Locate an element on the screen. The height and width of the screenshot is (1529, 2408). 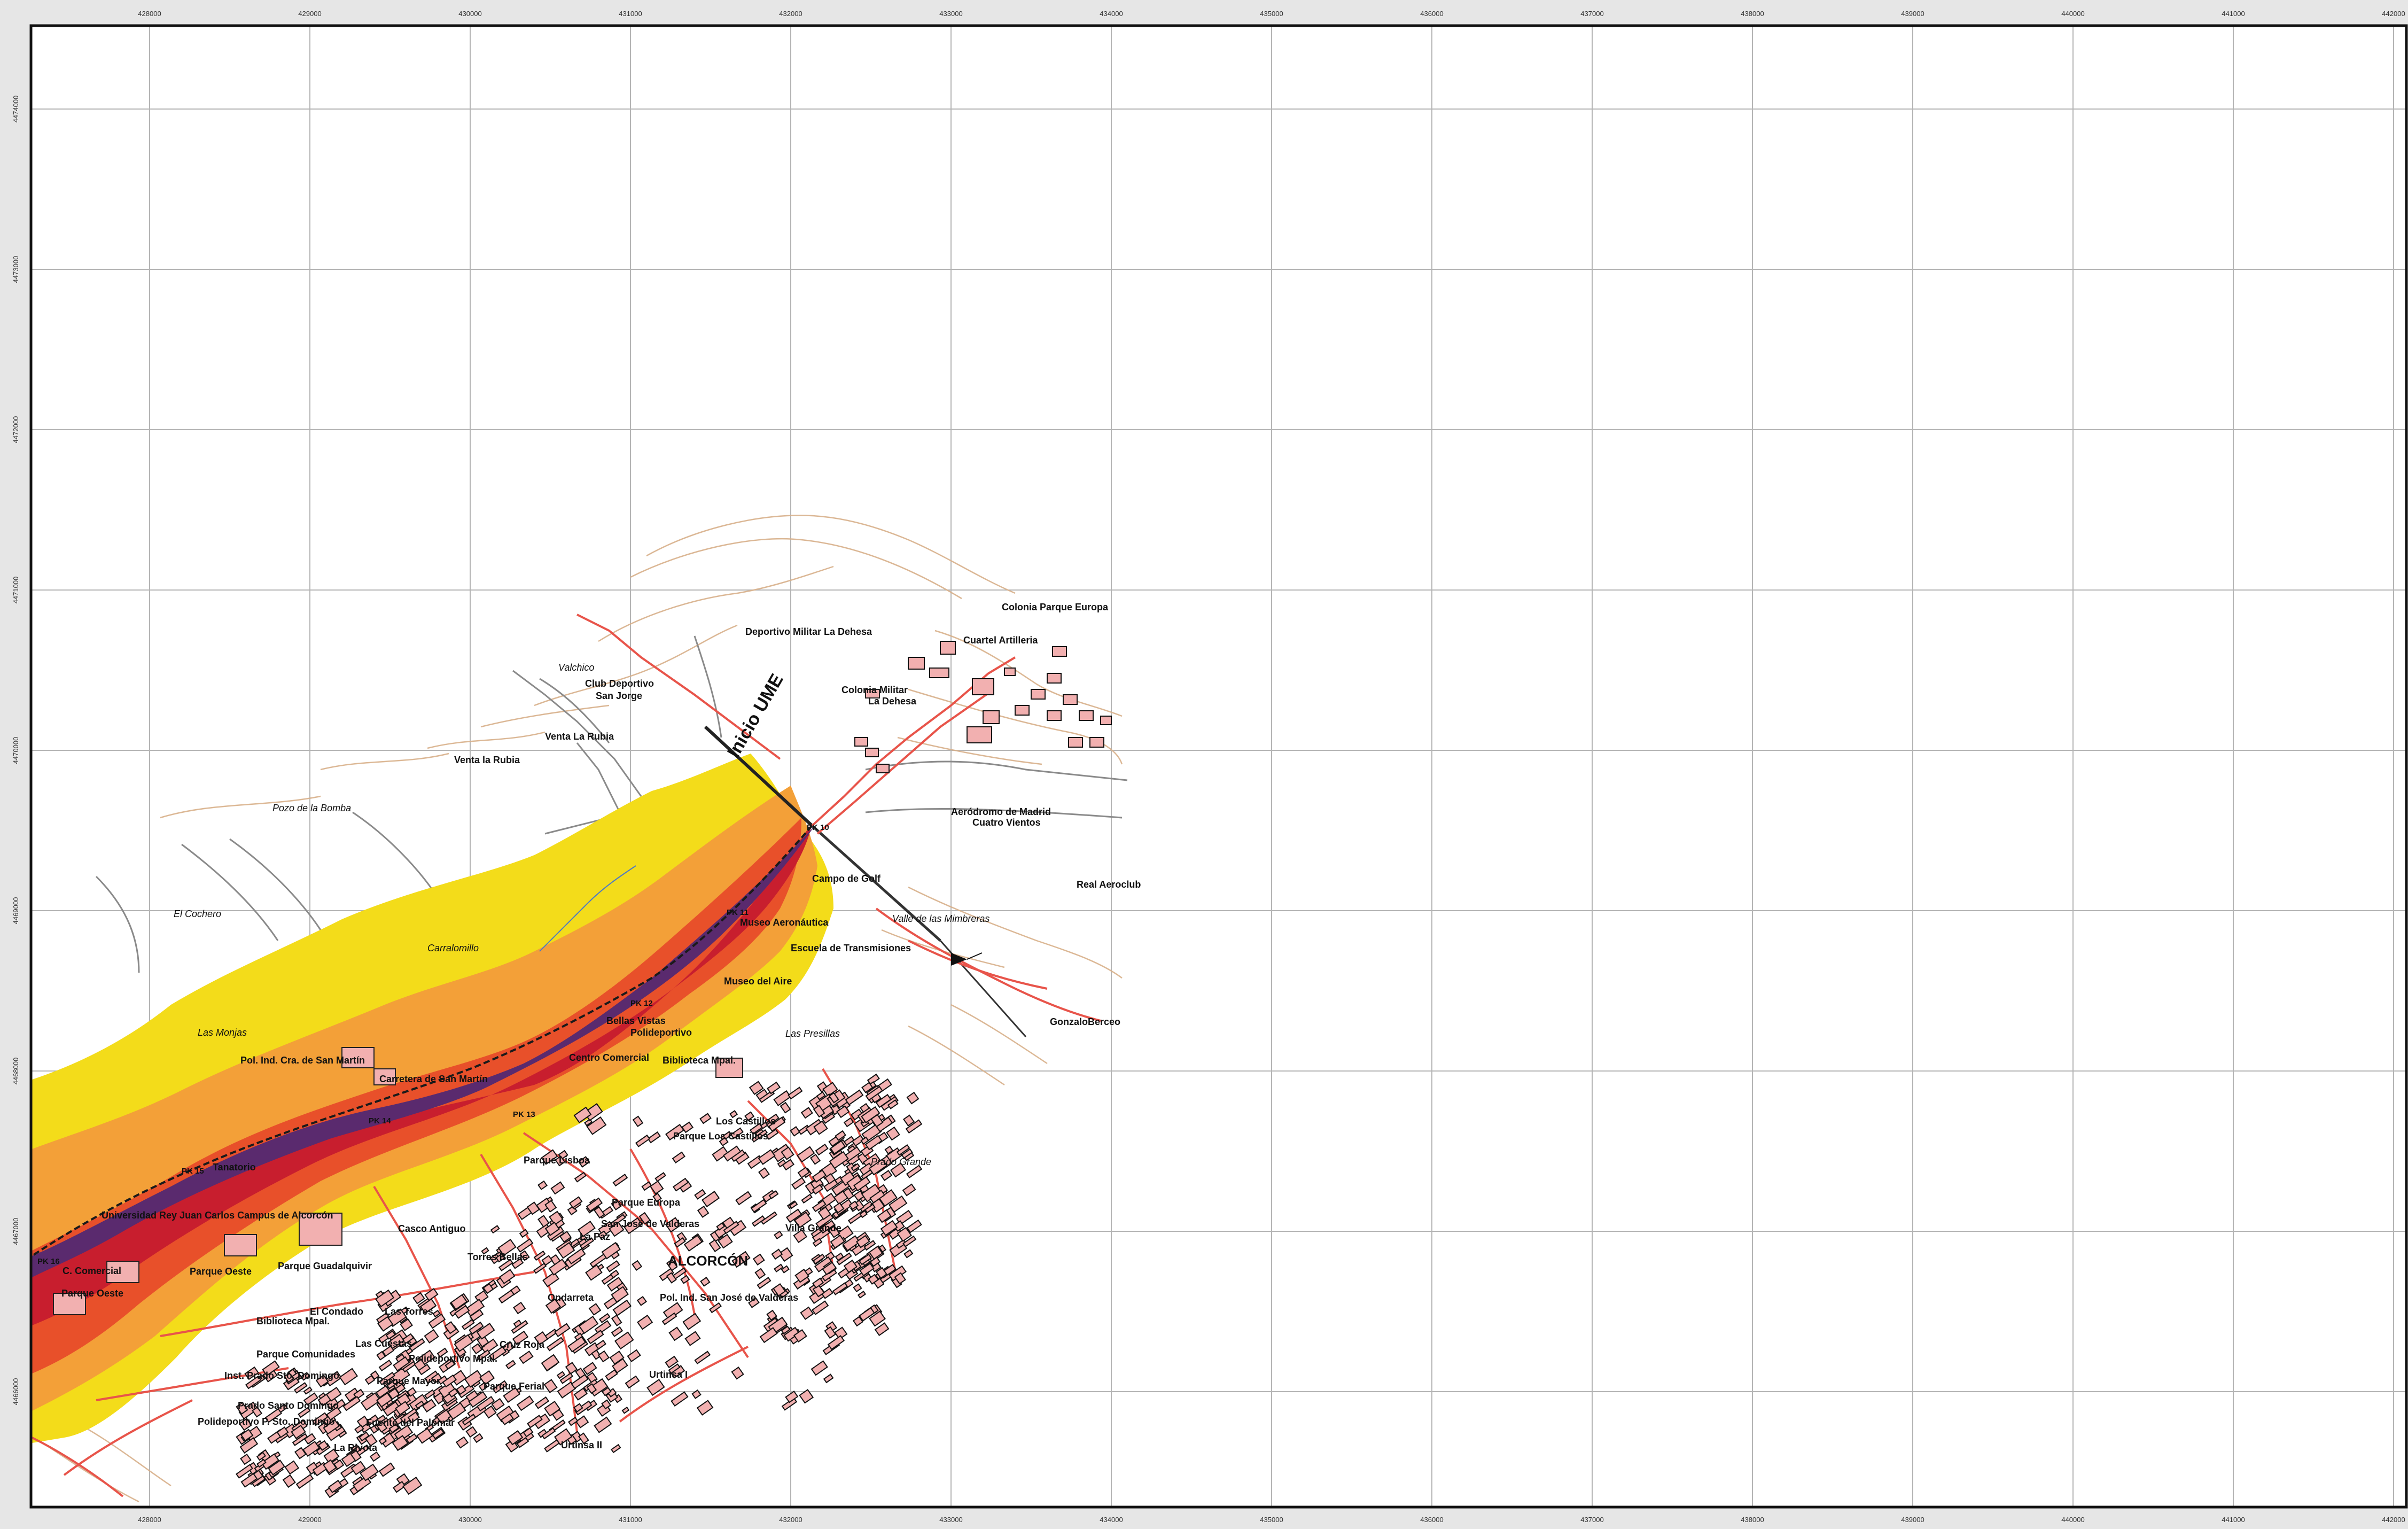
place-label-las-presillas: Las Presillas is located at coordinates (812, 1033).